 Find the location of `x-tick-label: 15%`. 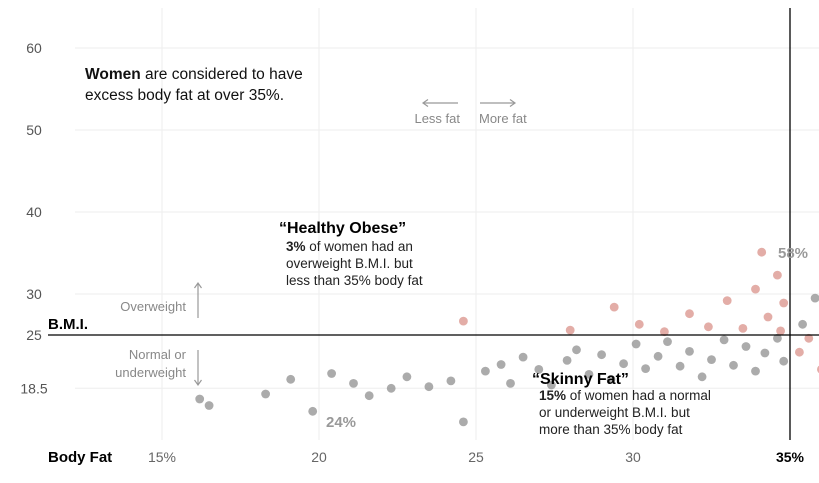

x-tick-label: 15% is located at coordinates (162, 457).